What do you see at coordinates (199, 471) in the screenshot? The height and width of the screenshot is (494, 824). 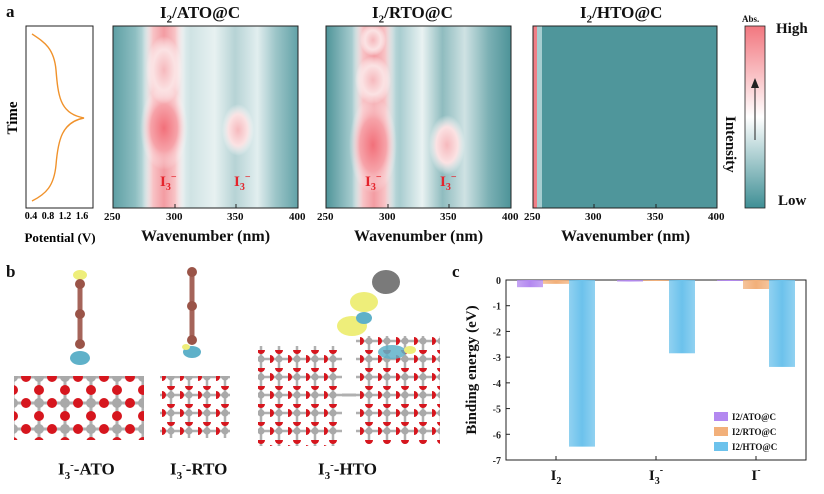 I see `molecule-caption: I3--RTO` at bounding box center [199, 471].